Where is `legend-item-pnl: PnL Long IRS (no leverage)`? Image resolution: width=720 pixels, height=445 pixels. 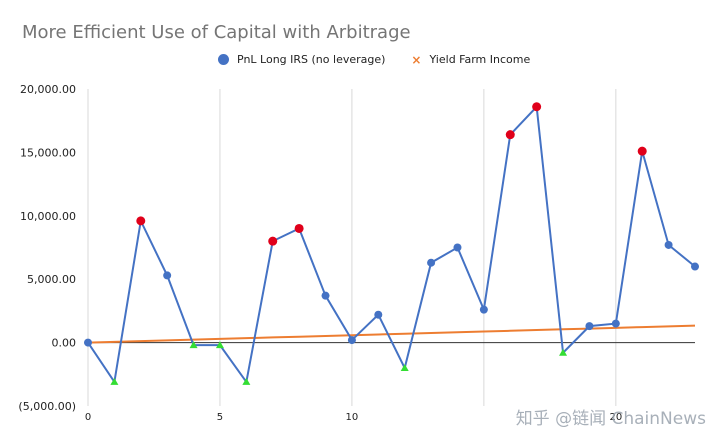
legend-item-pnl: PnL Long IRS (no leverage) is located at coordinates (301, 59).